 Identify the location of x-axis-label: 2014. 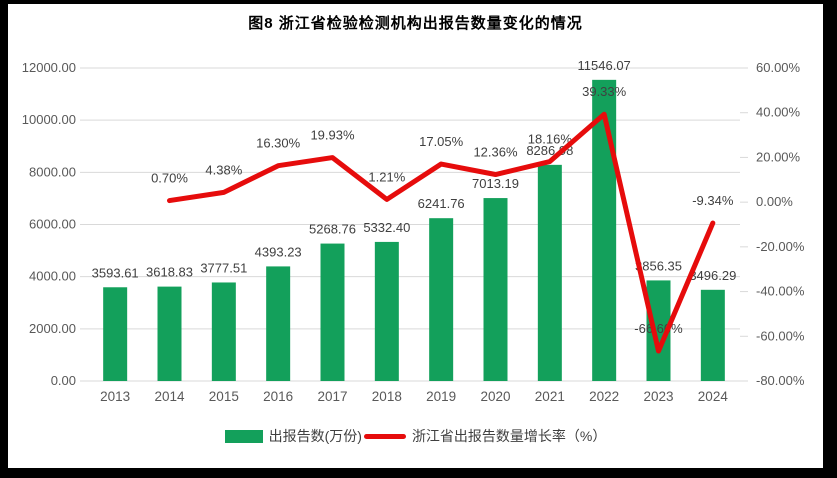
(169, 396).